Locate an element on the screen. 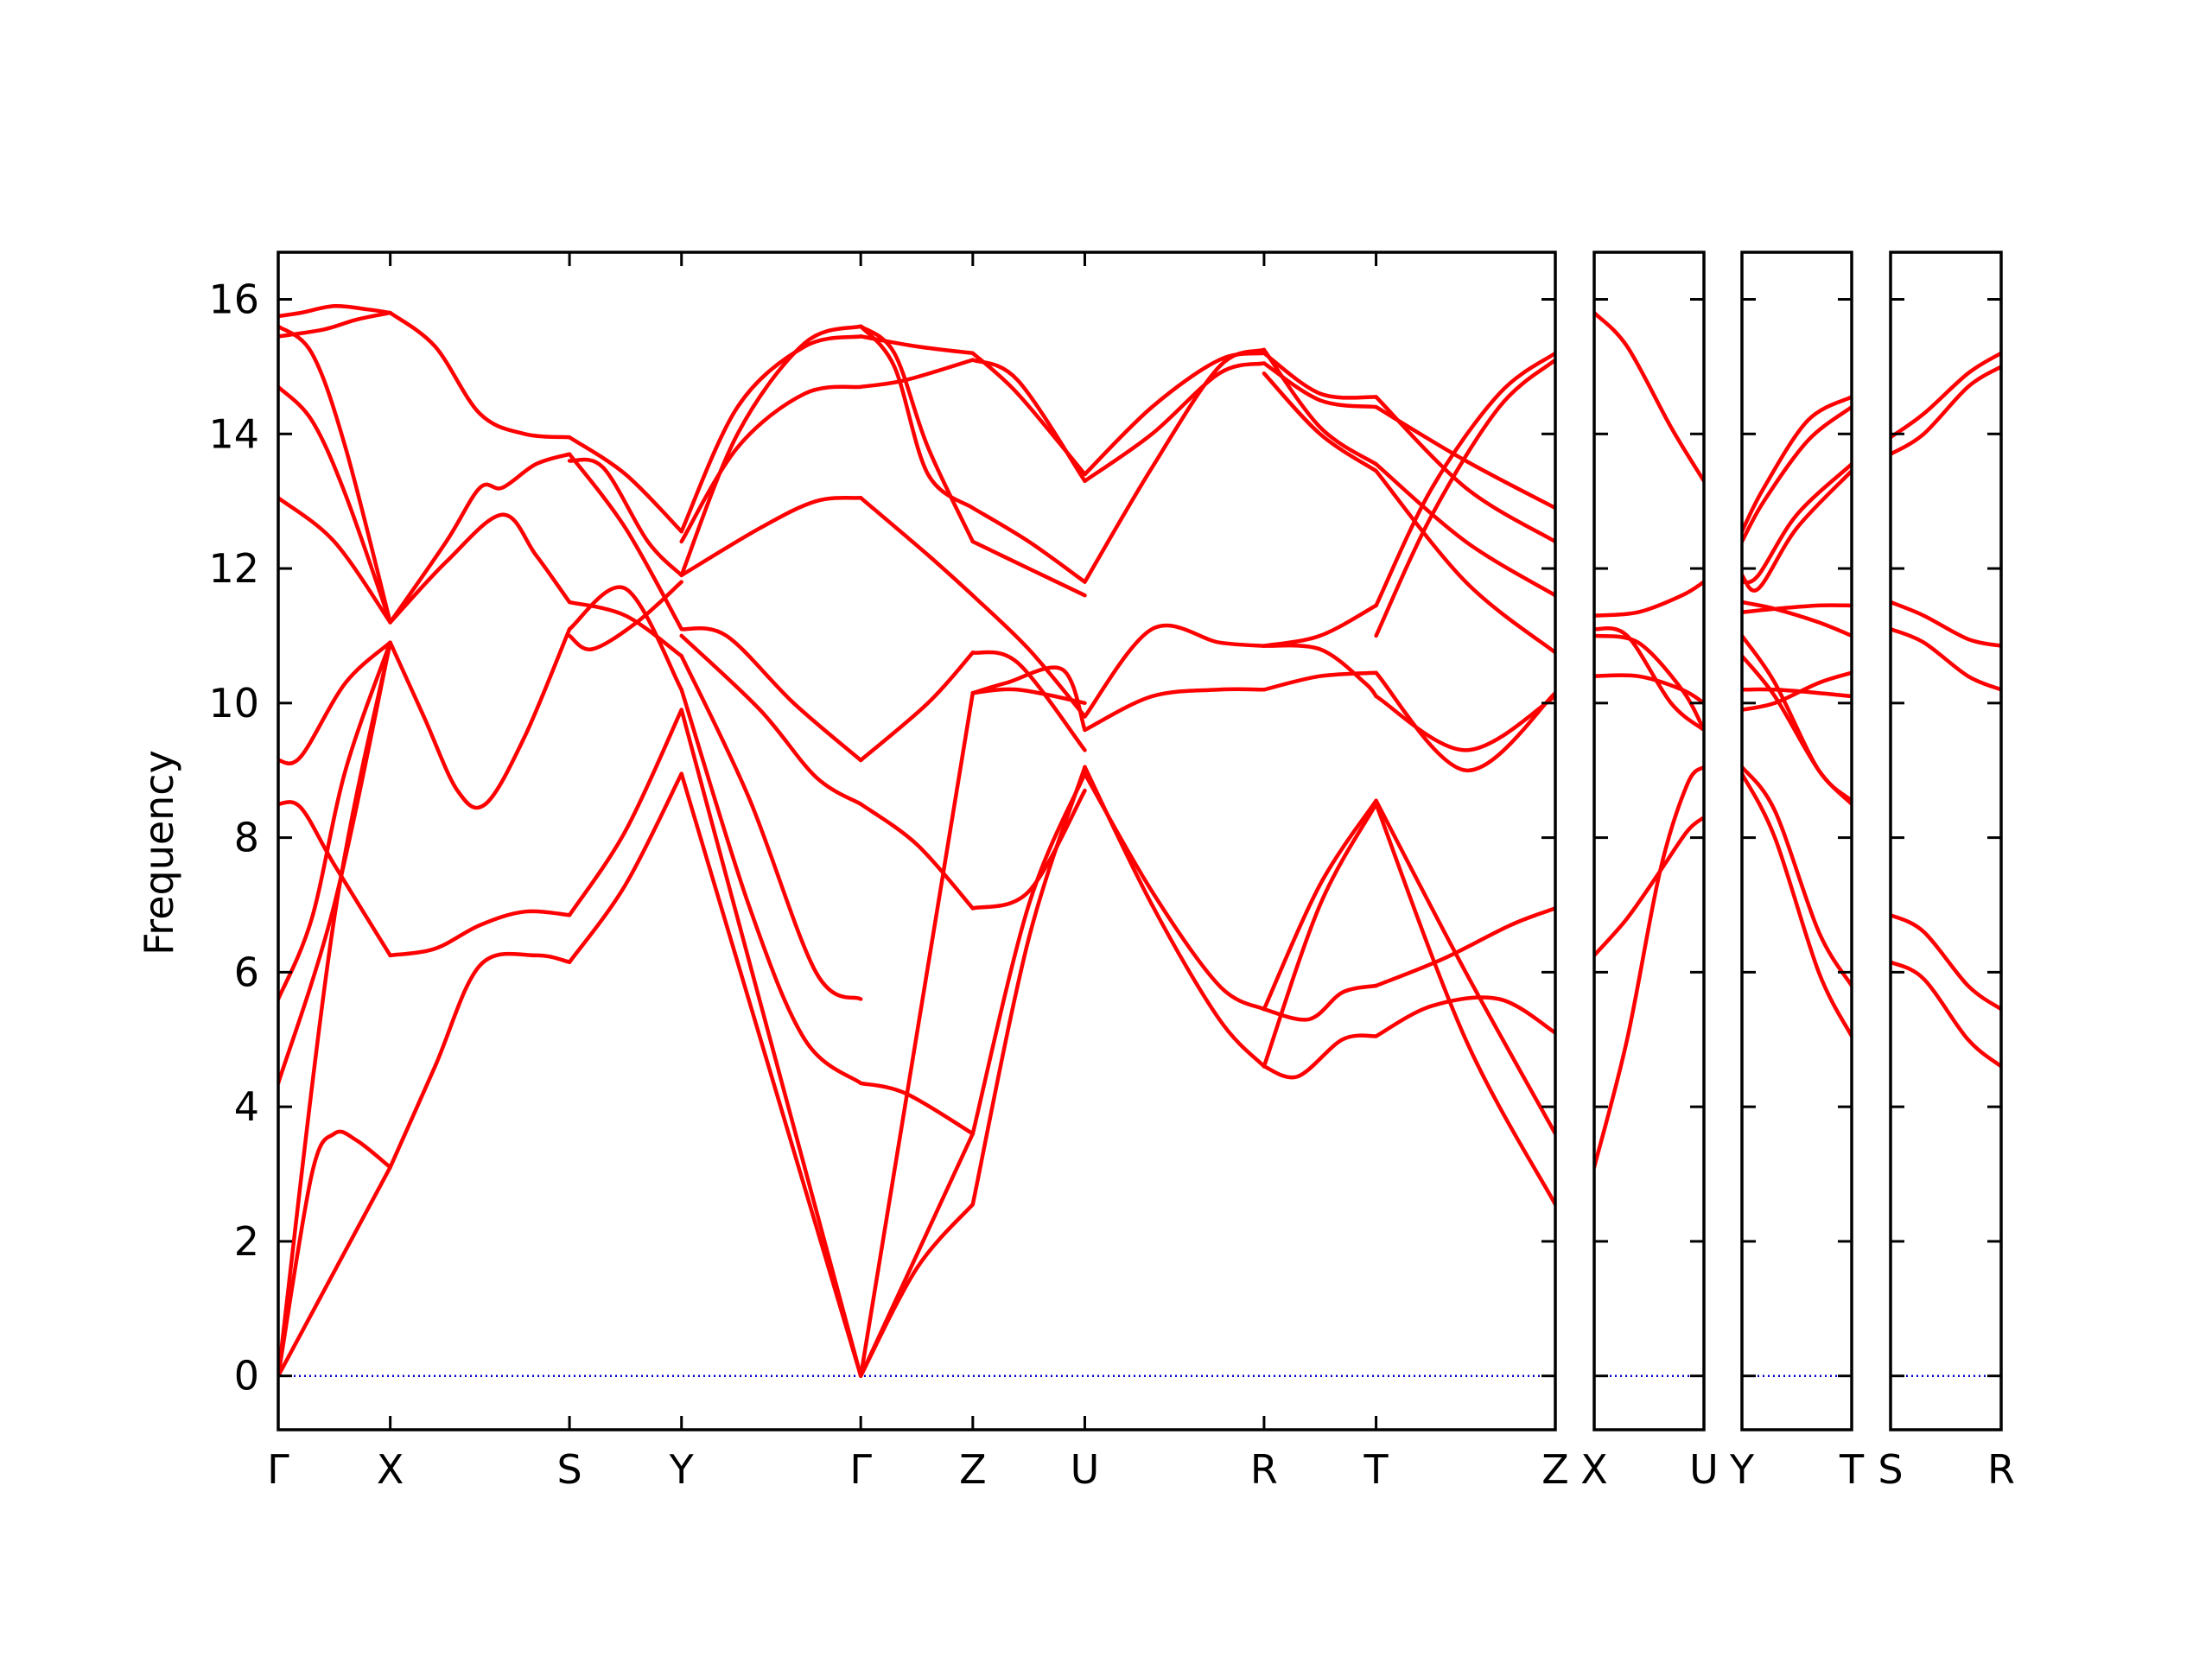 This screenshot has height=1663, width=2212. k-point-label: U is located at coordinates (1704, 1470).